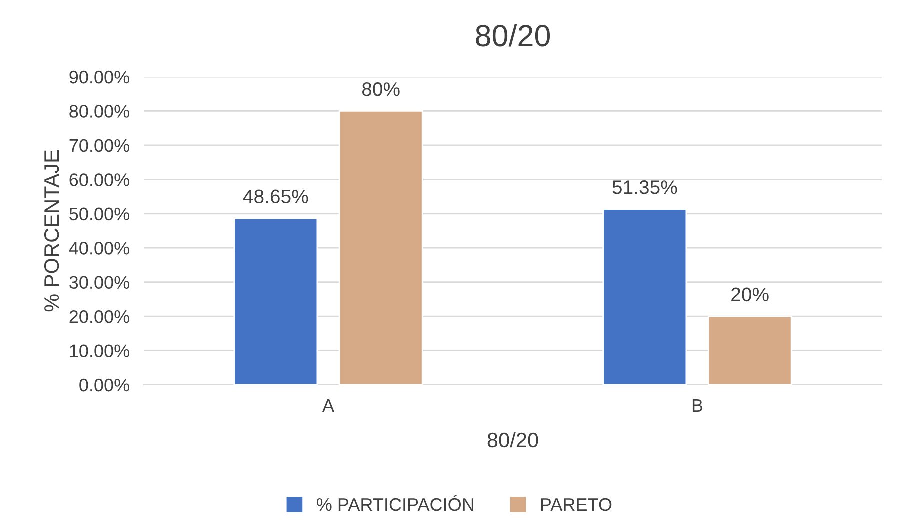  What do you see at coordinates (100, 111) in the screenshot?
I see `y-tick-label: 80.00%` at bounding box center [100, 111].